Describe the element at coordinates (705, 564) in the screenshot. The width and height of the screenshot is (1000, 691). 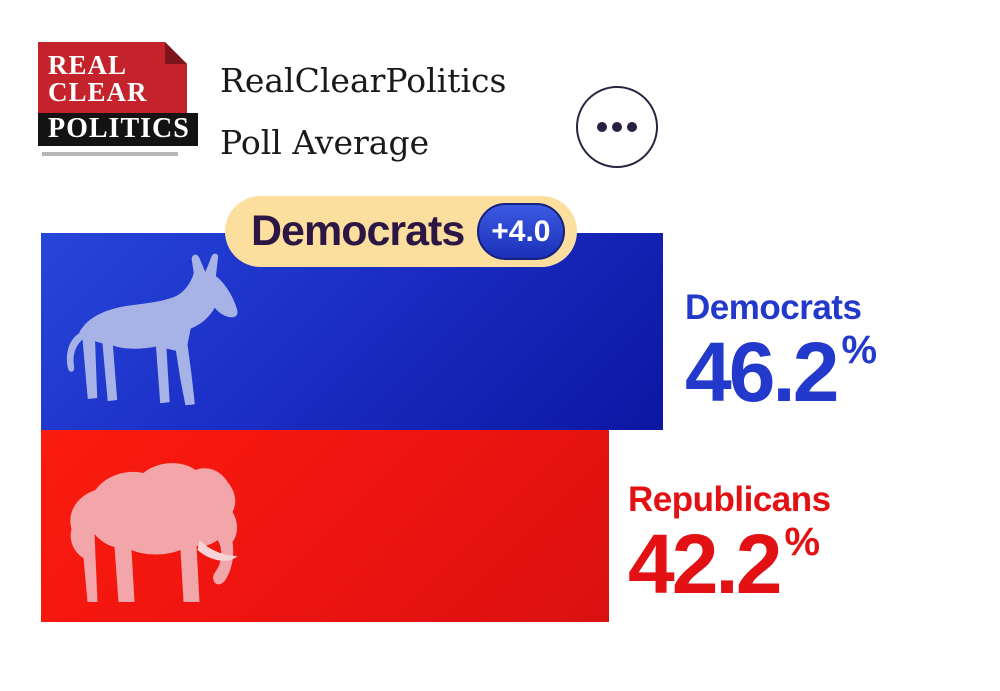
I see `republicans-number: 42.2` at that location.